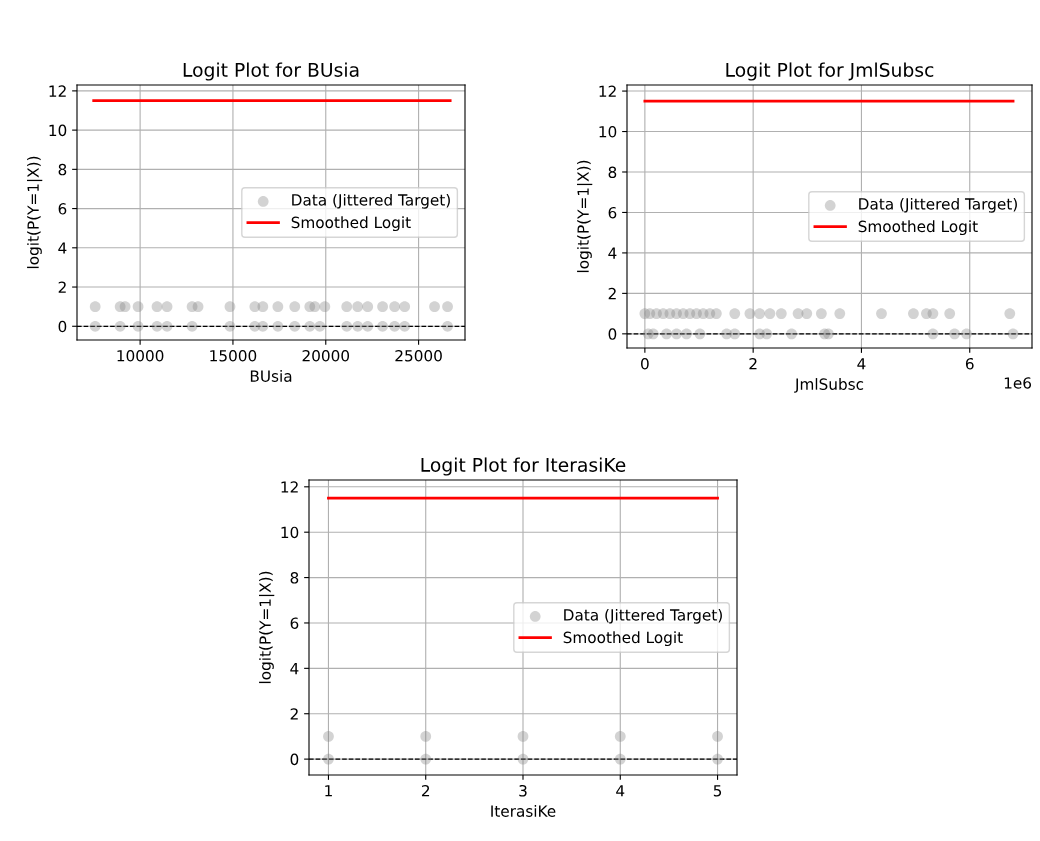 The height and width of the screenshot is (841, 1040). I want to click on x-axis-title: BUsia, so click(271, 376).